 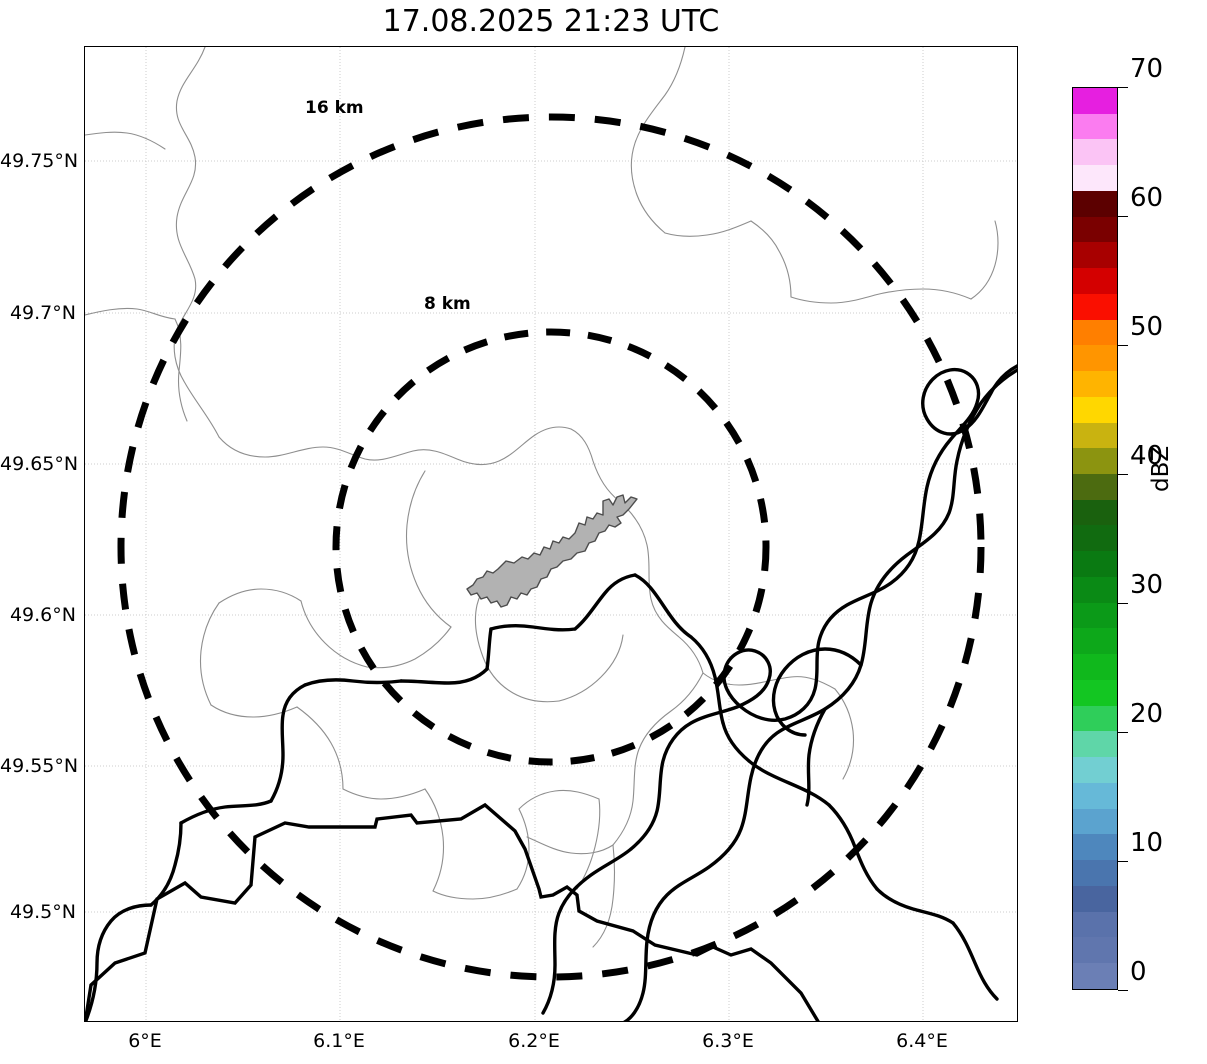 What do you see at coordinates (39, 766) in the screenshot?
I see `y-tick-label-49-55: 49.55°N` at bounding box center [39, 766].